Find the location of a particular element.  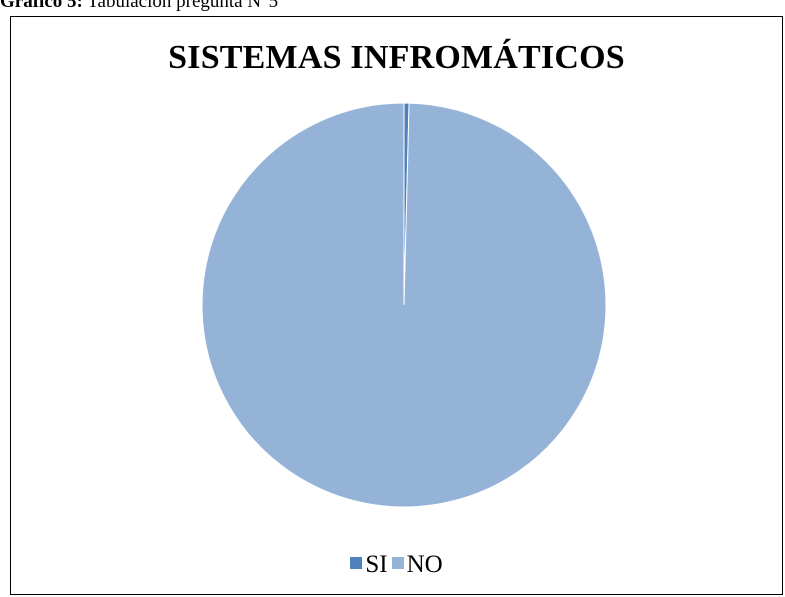

legend-label-no: NO is located at coordinates (424, 564).